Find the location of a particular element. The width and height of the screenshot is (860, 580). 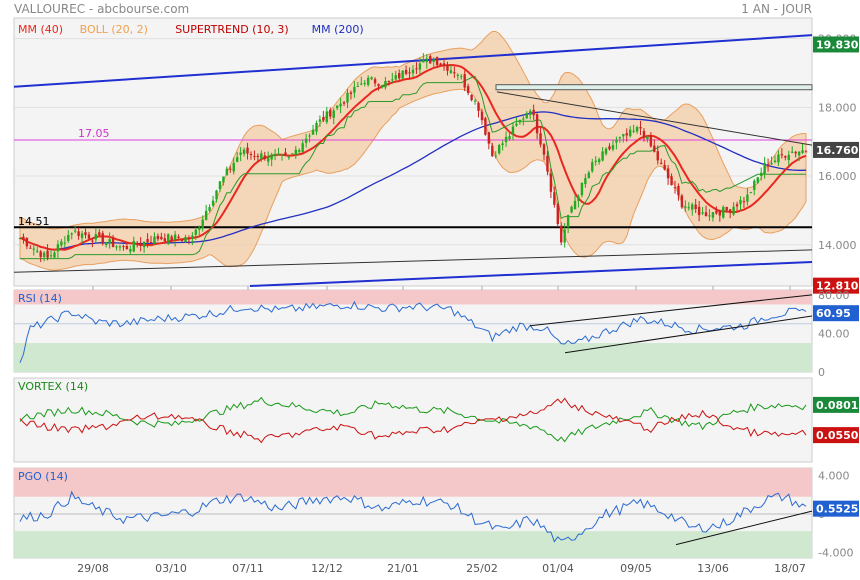

x-tick-label: 07/11 is located at coordinates (248, 568).